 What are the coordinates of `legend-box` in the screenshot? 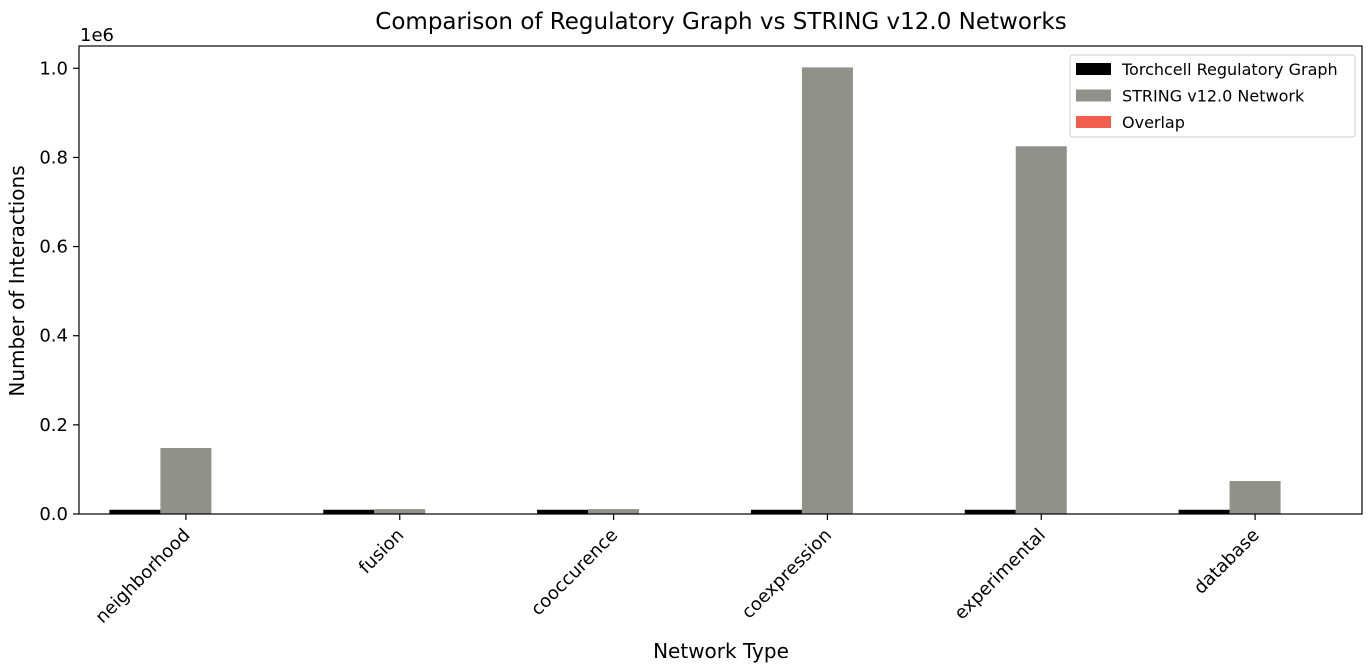 It's located at (1212, 96).